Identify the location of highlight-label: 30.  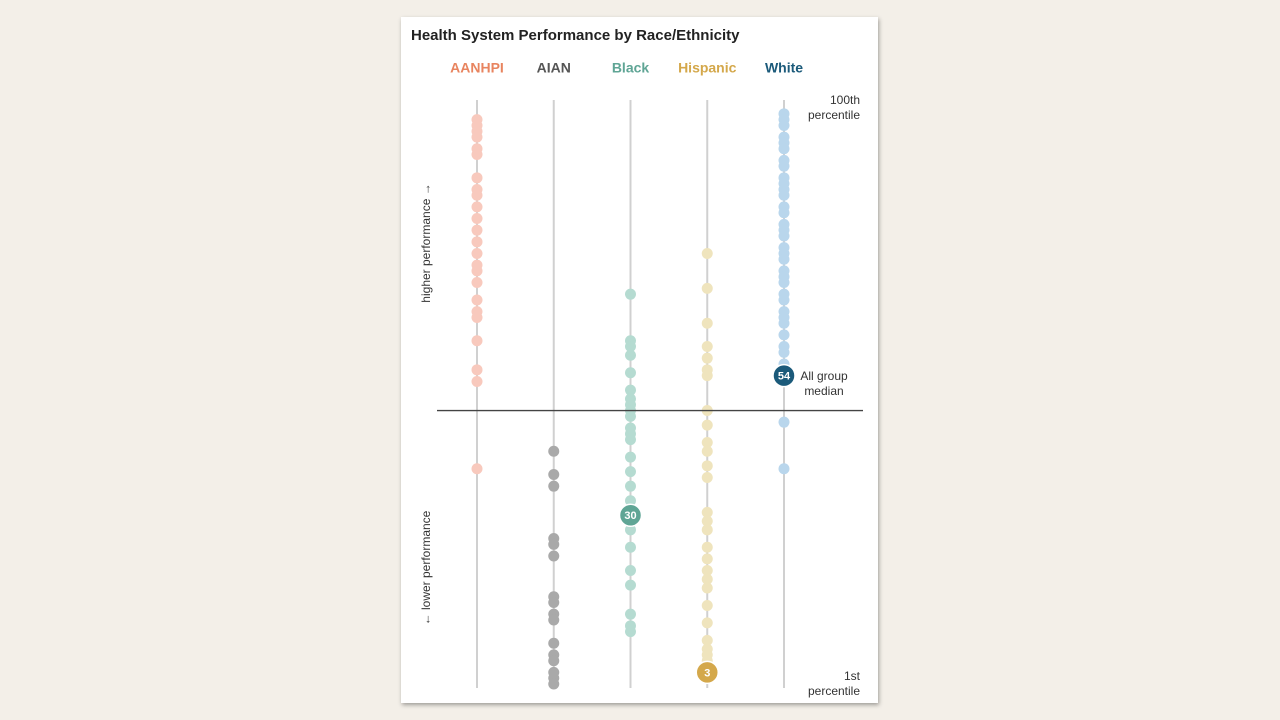
(630, 516).